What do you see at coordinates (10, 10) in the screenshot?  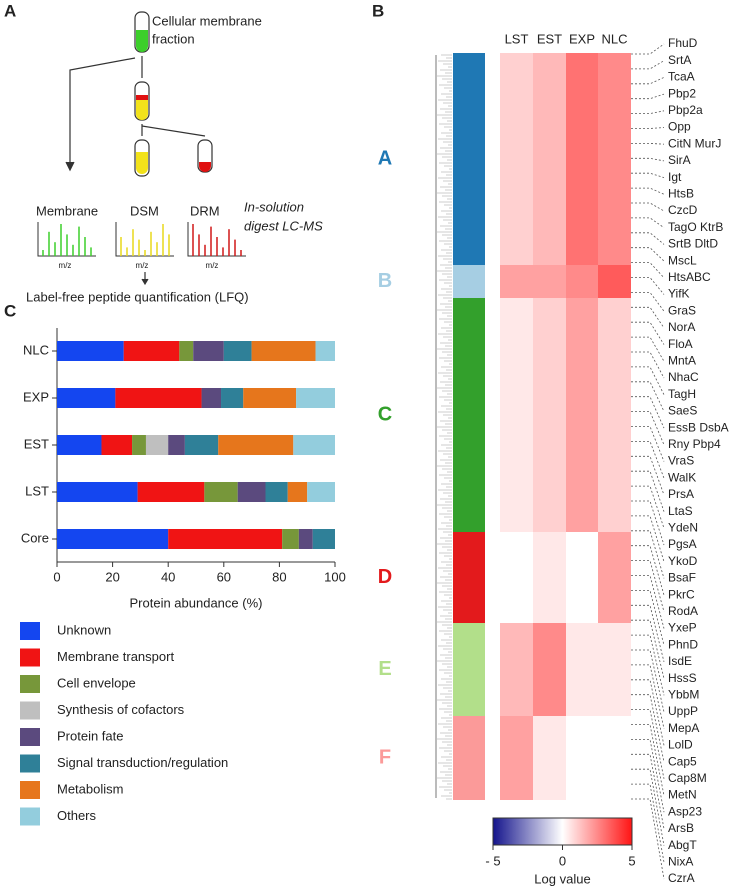 I see `panel-letter: A` at bounding box center [10, 10].